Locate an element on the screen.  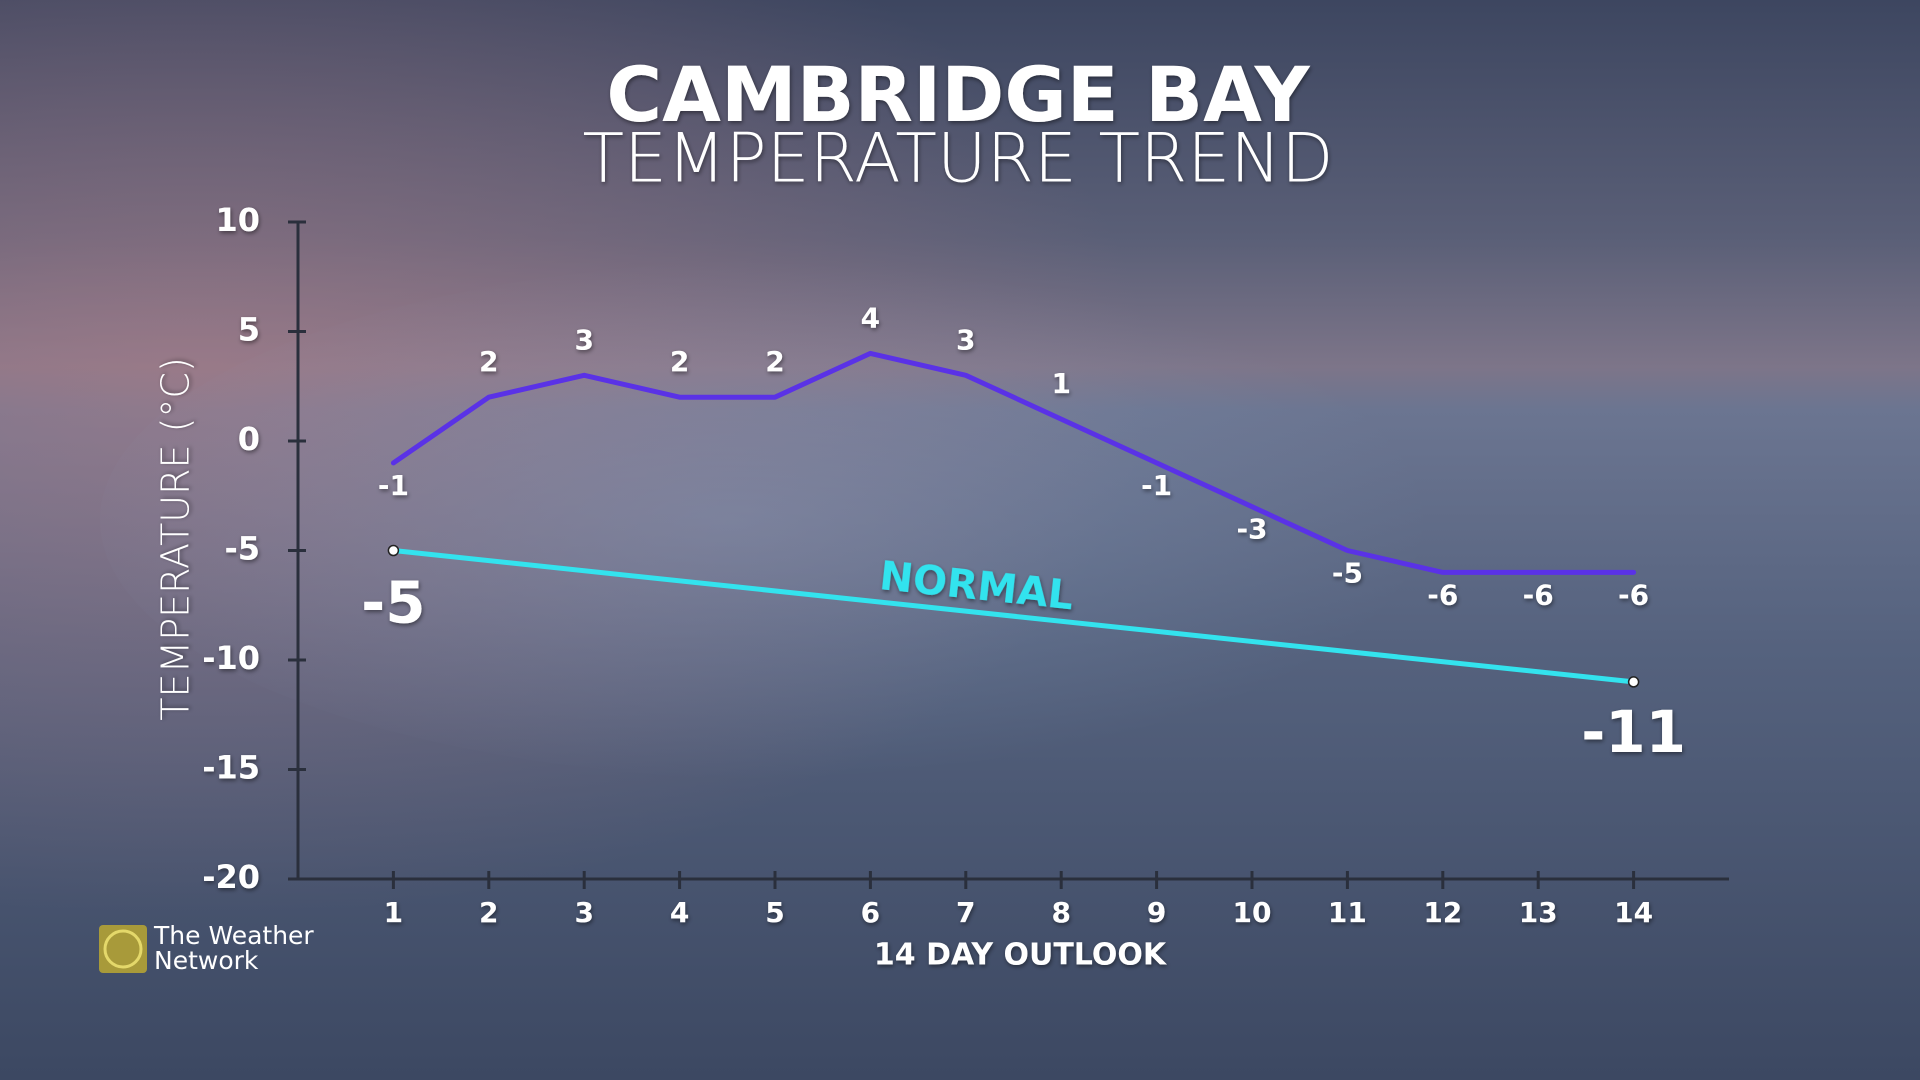
logo-text: Network is located at coordinates (206, 960).